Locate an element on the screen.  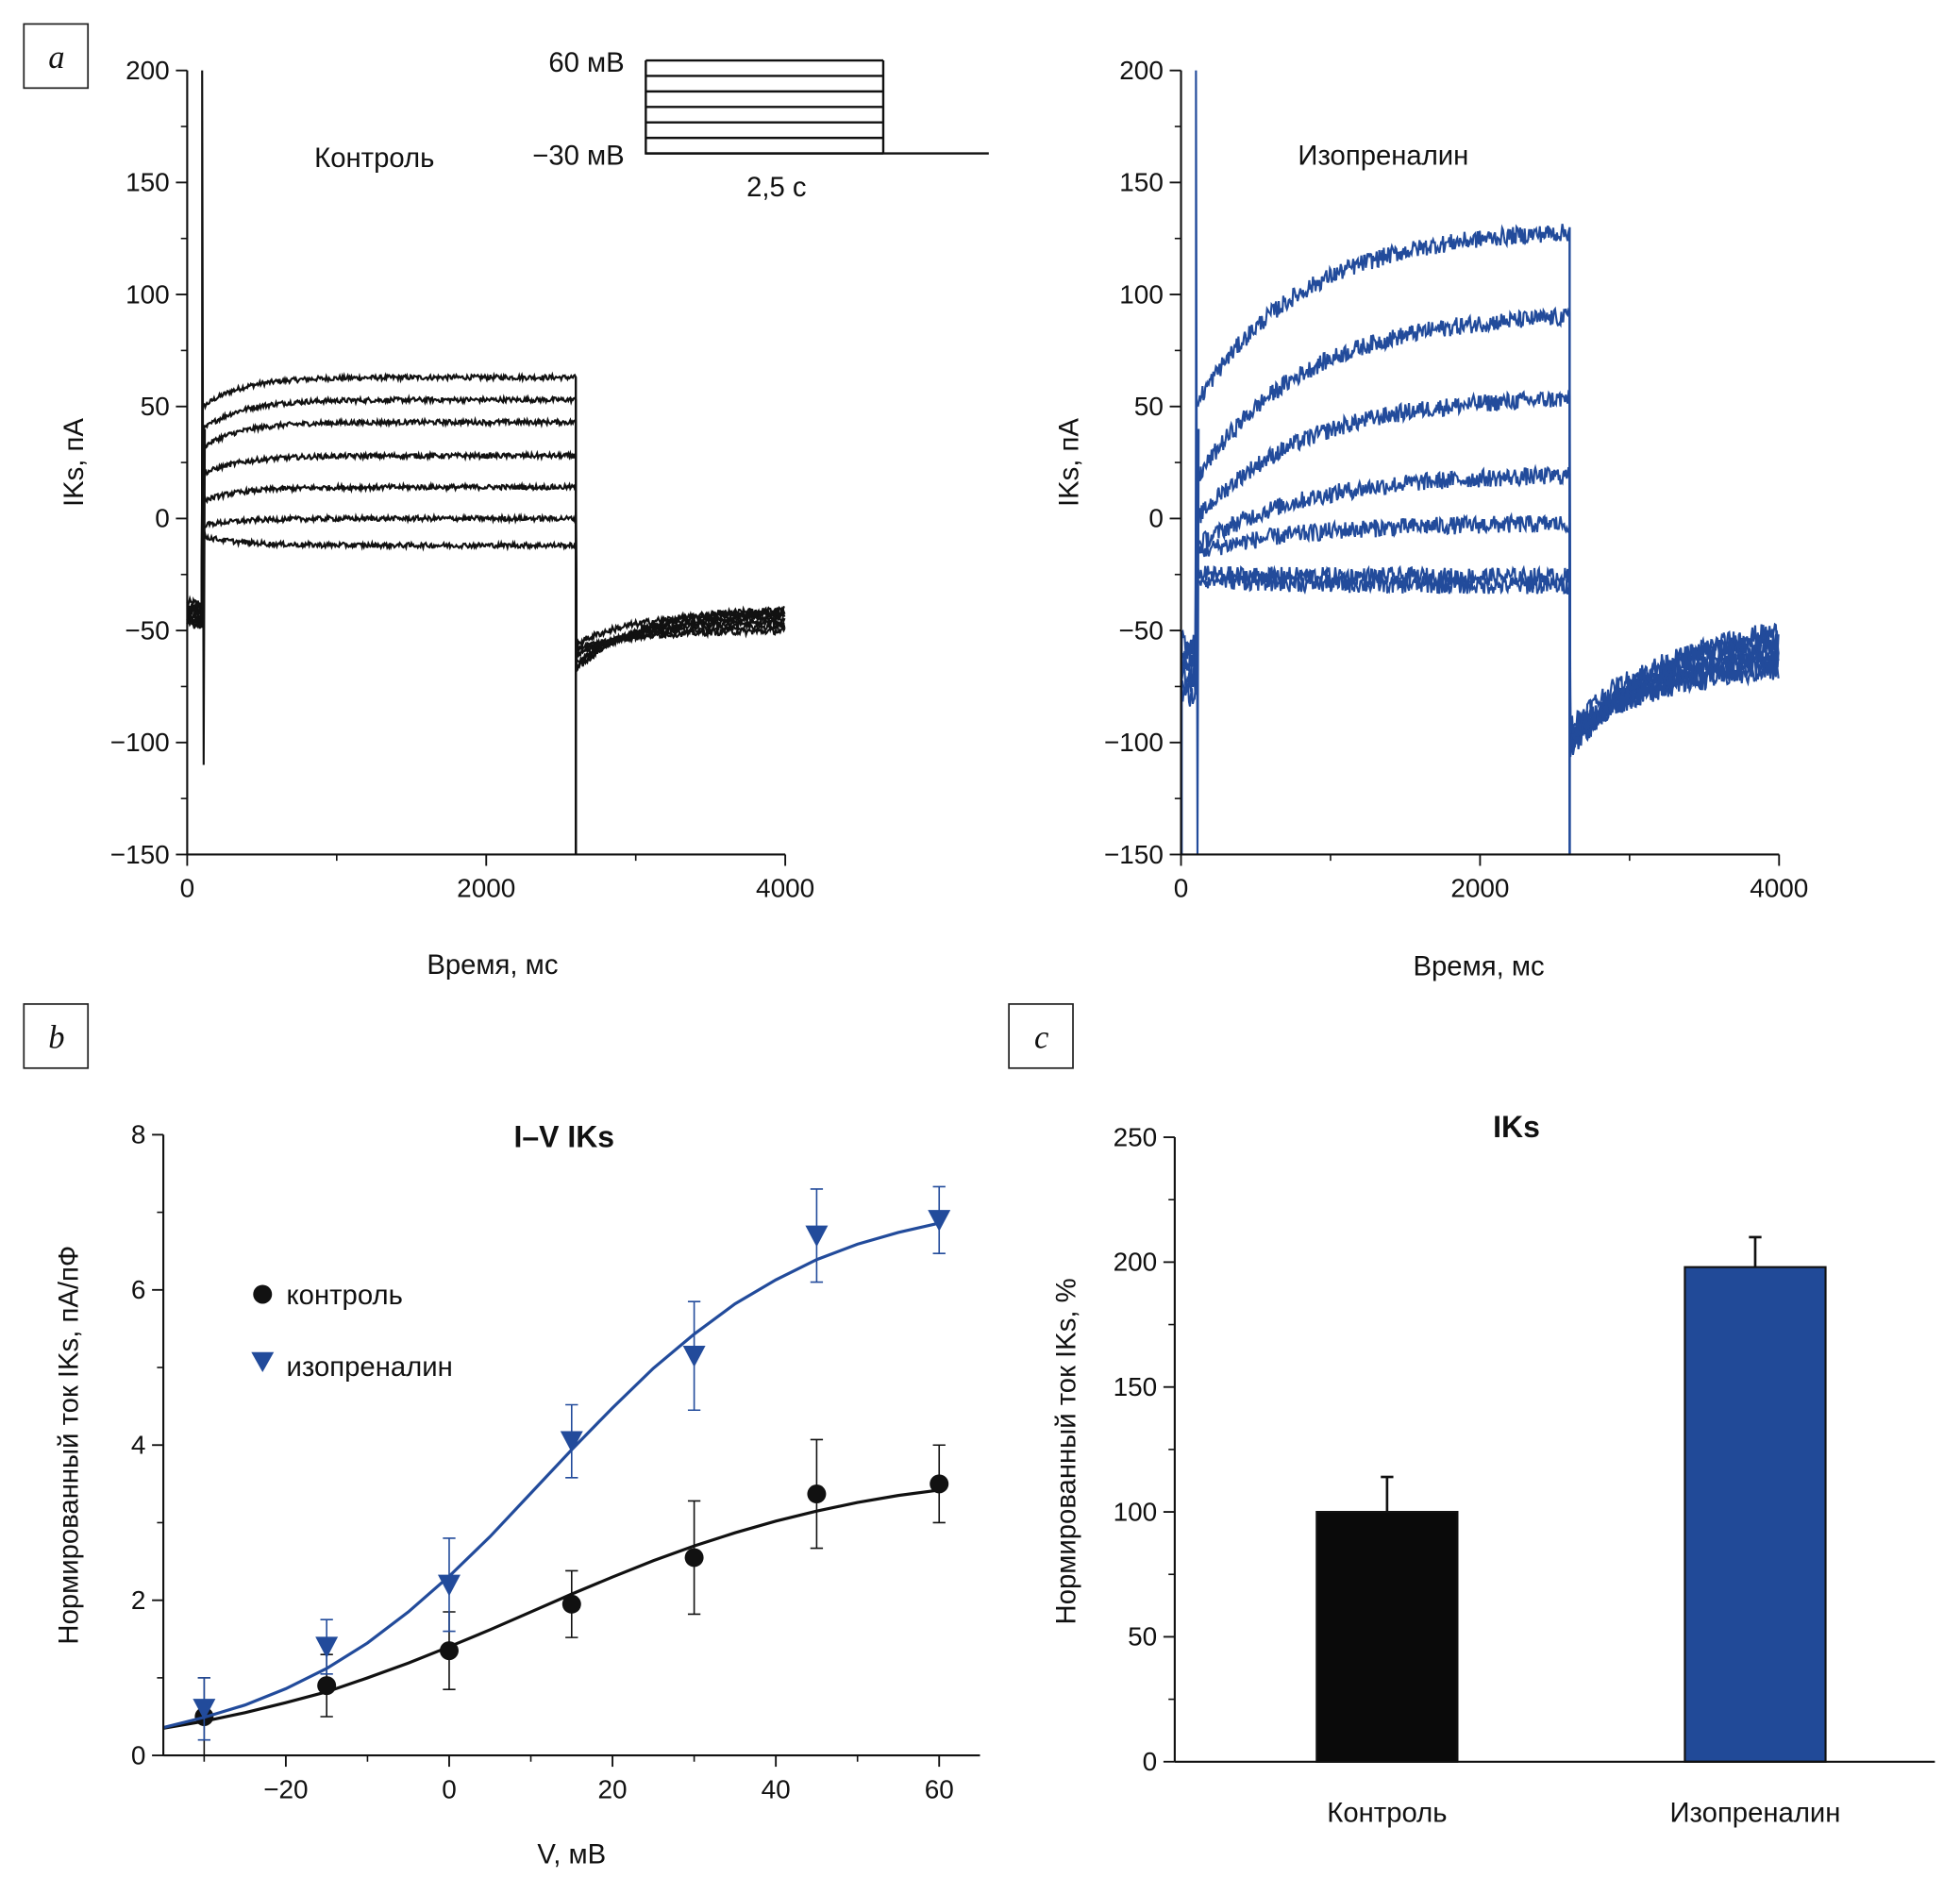
panel-label-b: b is located at coordinates (57, 1036).